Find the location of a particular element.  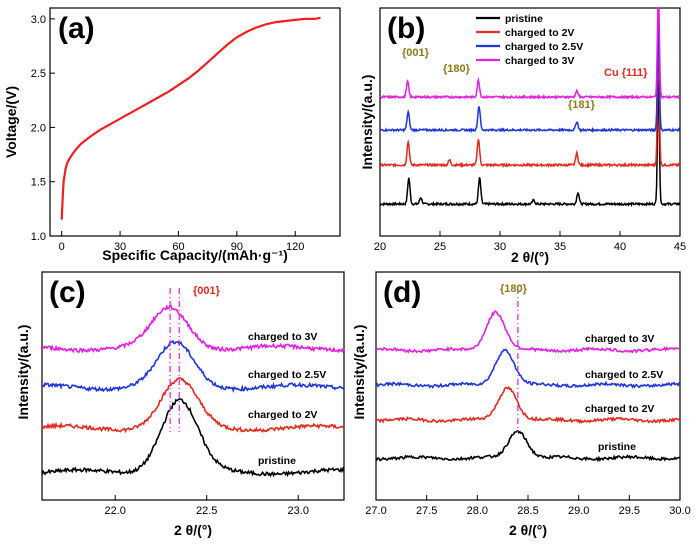

label-d-pristine: pristine is located at coordinates (617, 447).